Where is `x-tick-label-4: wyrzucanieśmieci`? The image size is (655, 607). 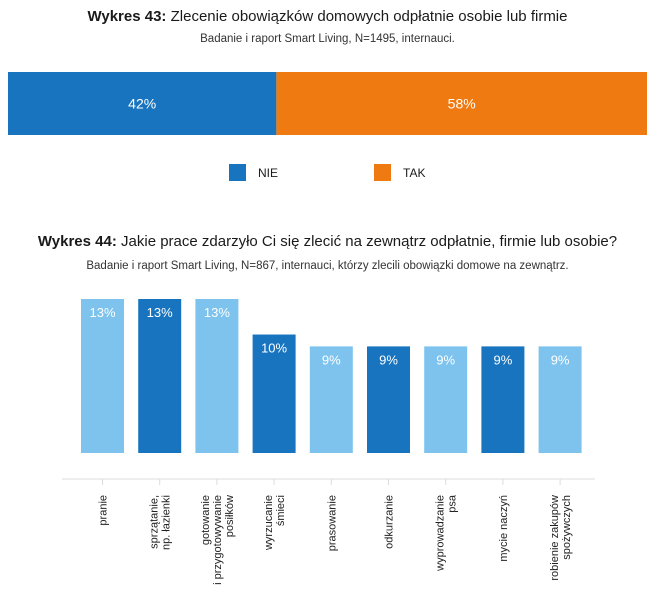 x-tick-label-4: wyrzucanieśmieci is located at coordinates (275, 523).